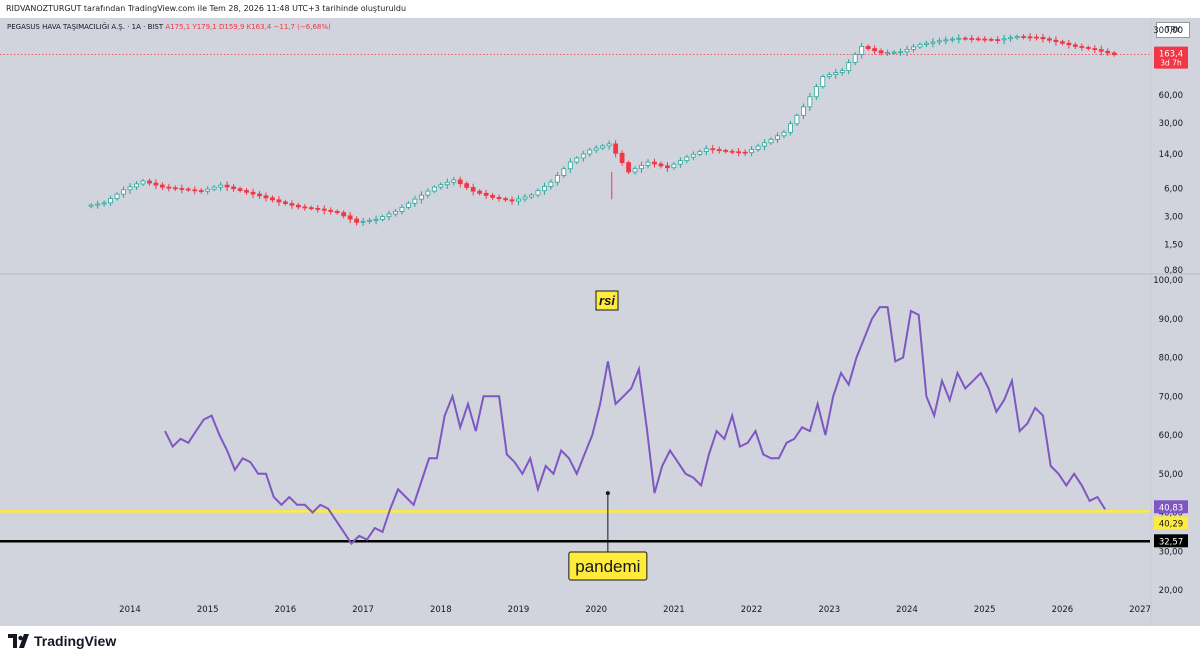  Describe the element at coordinates (608, 566) in the screenshot. I see `pandemi-label-box` at that location.